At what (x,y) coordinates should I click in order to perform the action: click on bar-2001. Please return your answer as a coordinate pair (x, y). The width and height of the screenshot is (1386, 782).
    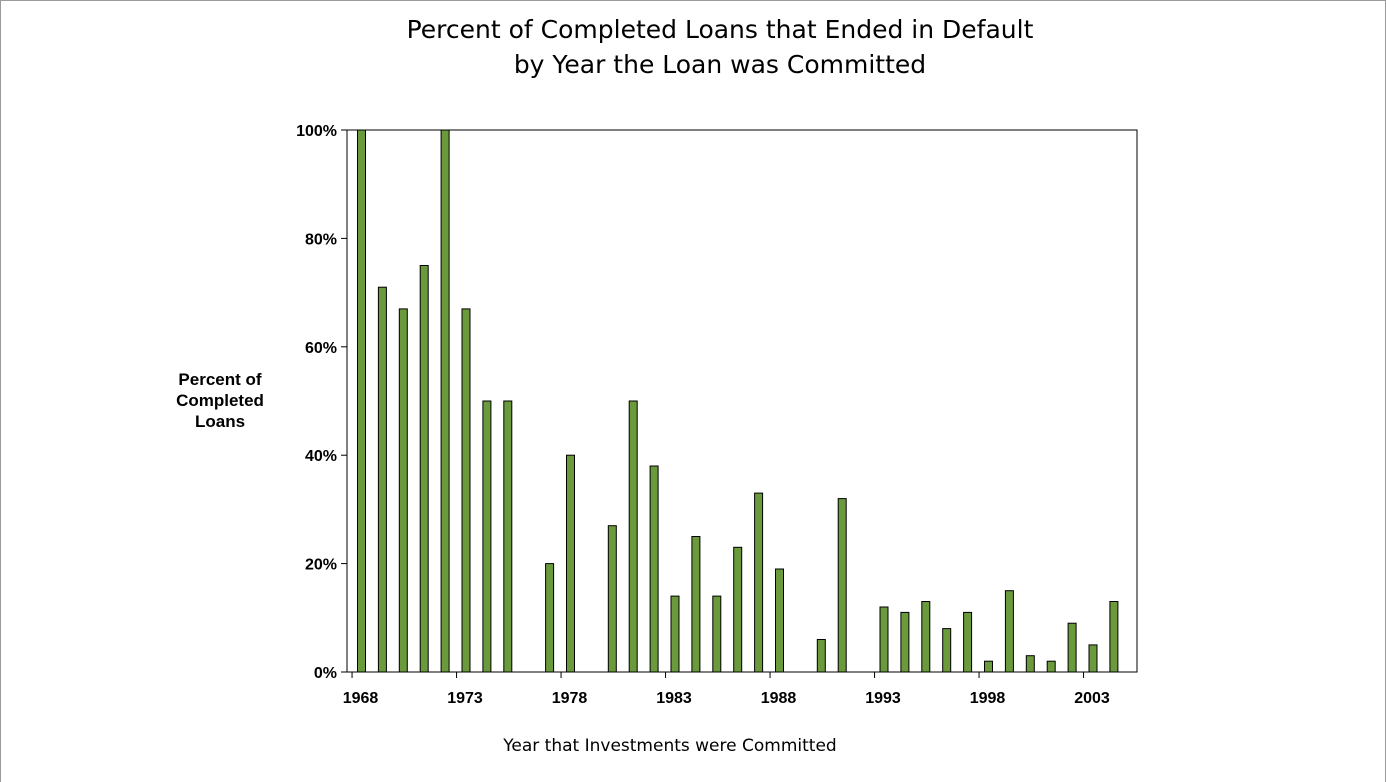
    Looking at the image, I should click on (1051, 666).